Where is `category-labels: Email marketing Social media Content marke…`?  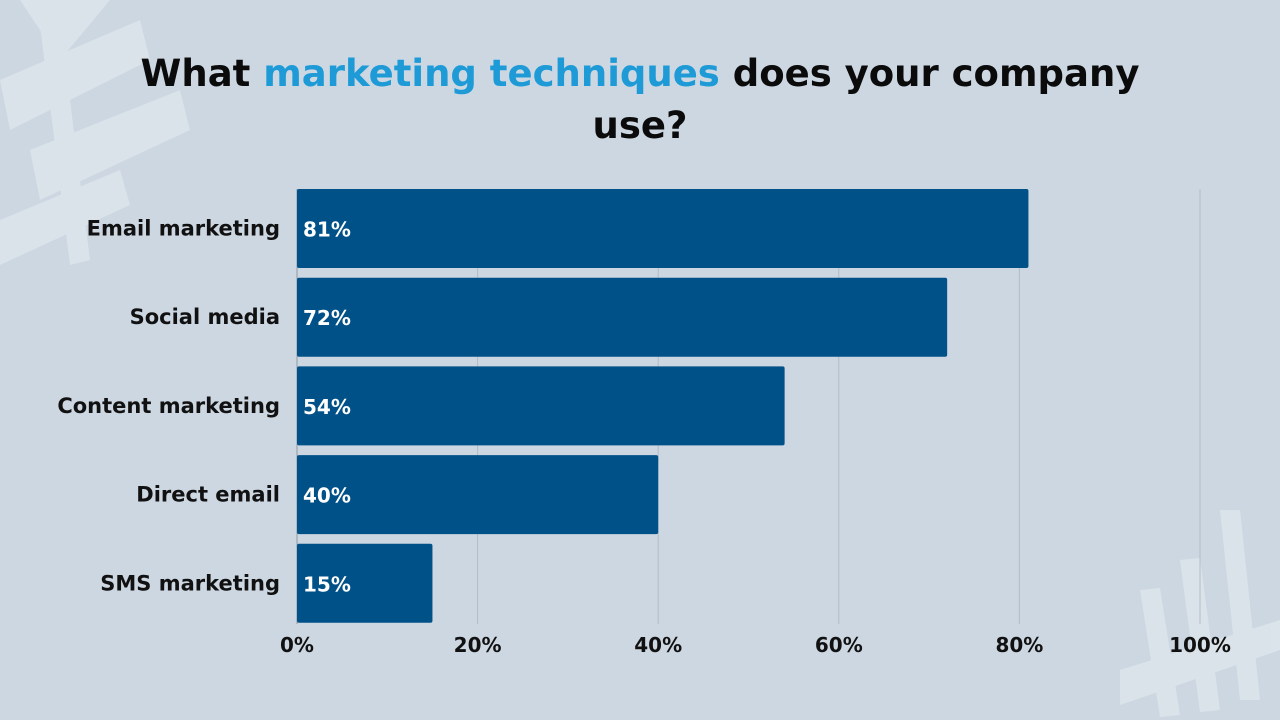 category-labels: Email marketing Social media Content marke… is located at coordinates (168, 406).